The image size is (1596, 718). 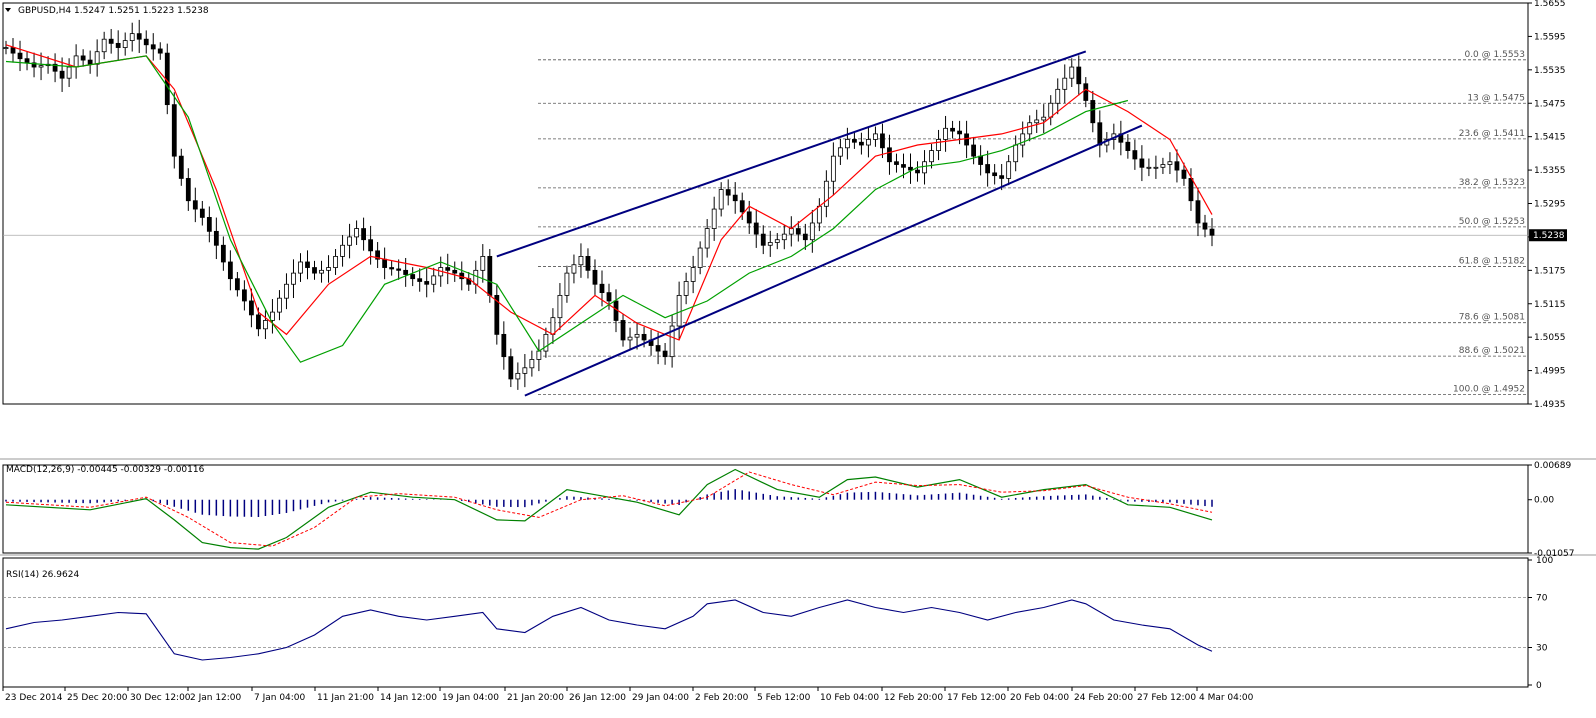 What do you see at coordinates (1544, 501) in the screenshot?
I see `macd-y-tick-label: 0.00` at bounding box center [1544, 501].